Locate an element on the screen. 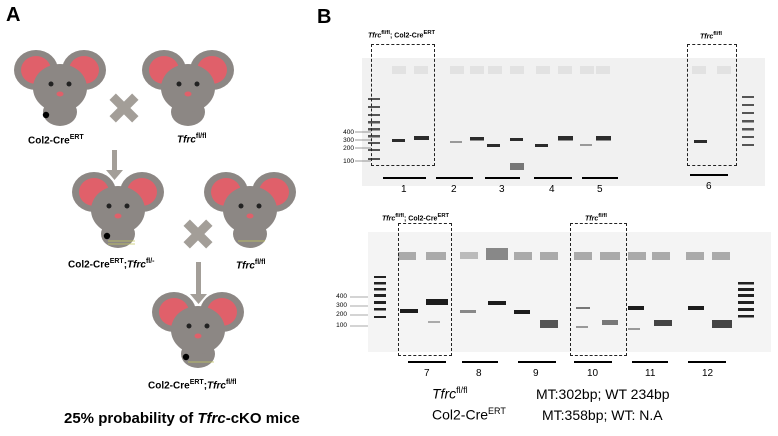 This screenshot has width=778, height=436. legend-tfrc-sizes: MT:302bp; WT 234bp is located at coordinates (603, 394).